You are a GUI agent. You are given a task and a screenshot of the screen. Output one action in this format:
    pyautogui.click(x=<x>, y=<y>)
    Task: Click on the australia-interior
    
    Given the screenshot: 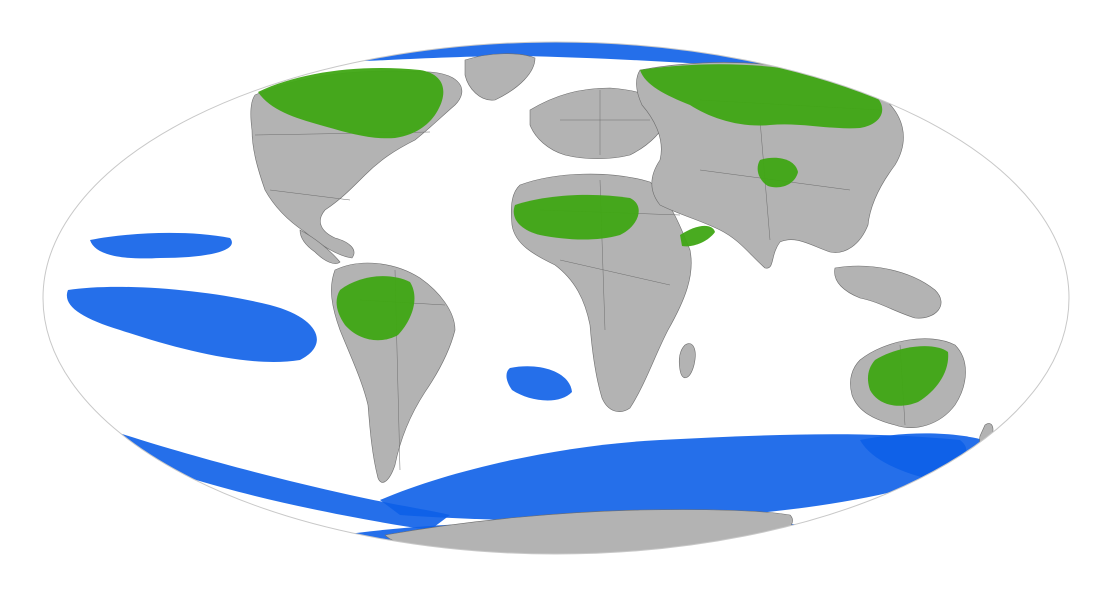 What is the action you would take?
    pyautogui.click(x=908, y=376)
    